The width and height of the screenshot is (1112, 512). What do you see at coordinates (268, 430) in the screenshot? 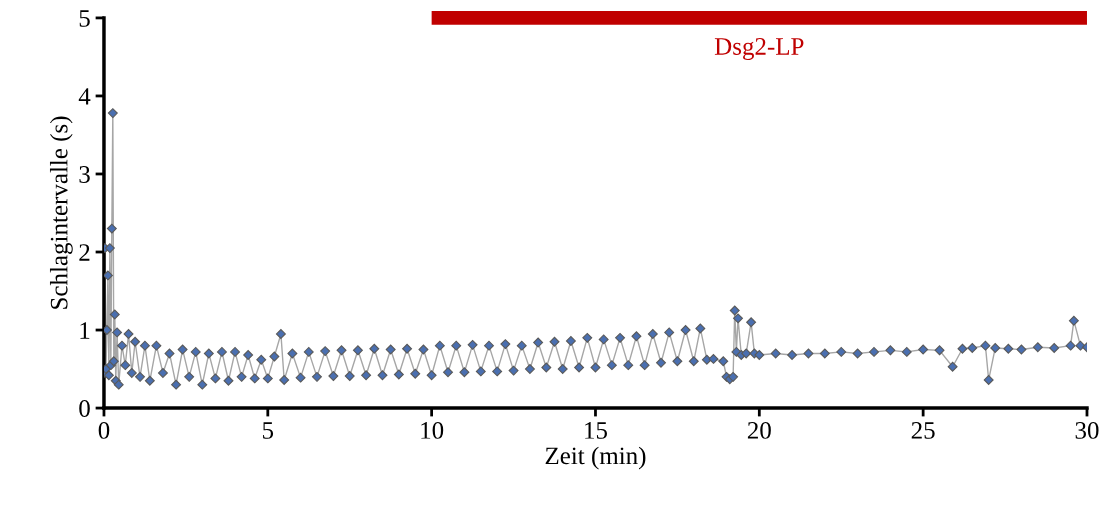
I see `x-tick-label: 5` at bounding box center [268, 430].